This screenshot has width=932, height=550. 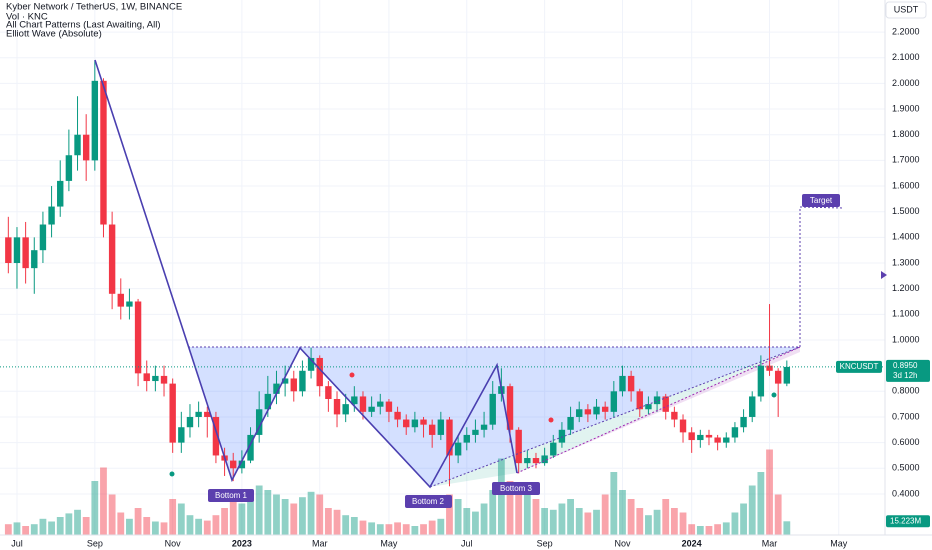 What do you see at coordinates (906, 493) in the screenshot?
I see `y-tick-label: 0.4000` at bounding box center [906, 493].